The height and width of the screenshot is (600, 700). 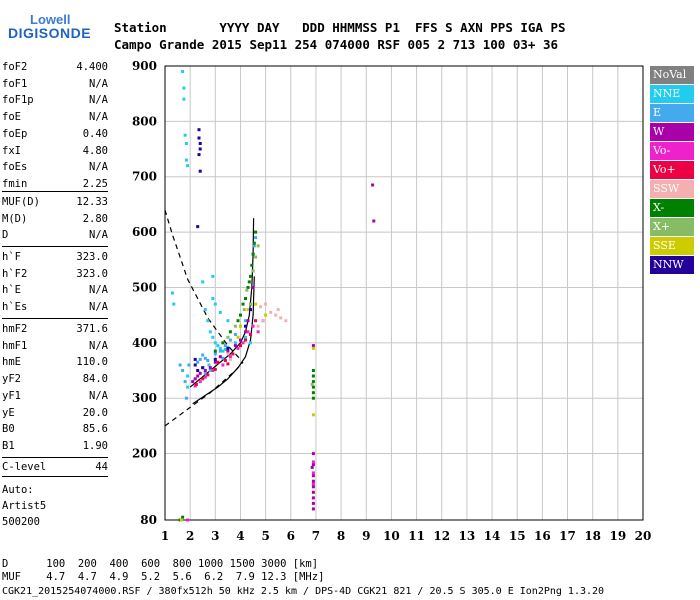 What do you see at coordinates (291, 536) in the screenshot?
I see `x-tick-label: 6` at bounding box center [291, 536].